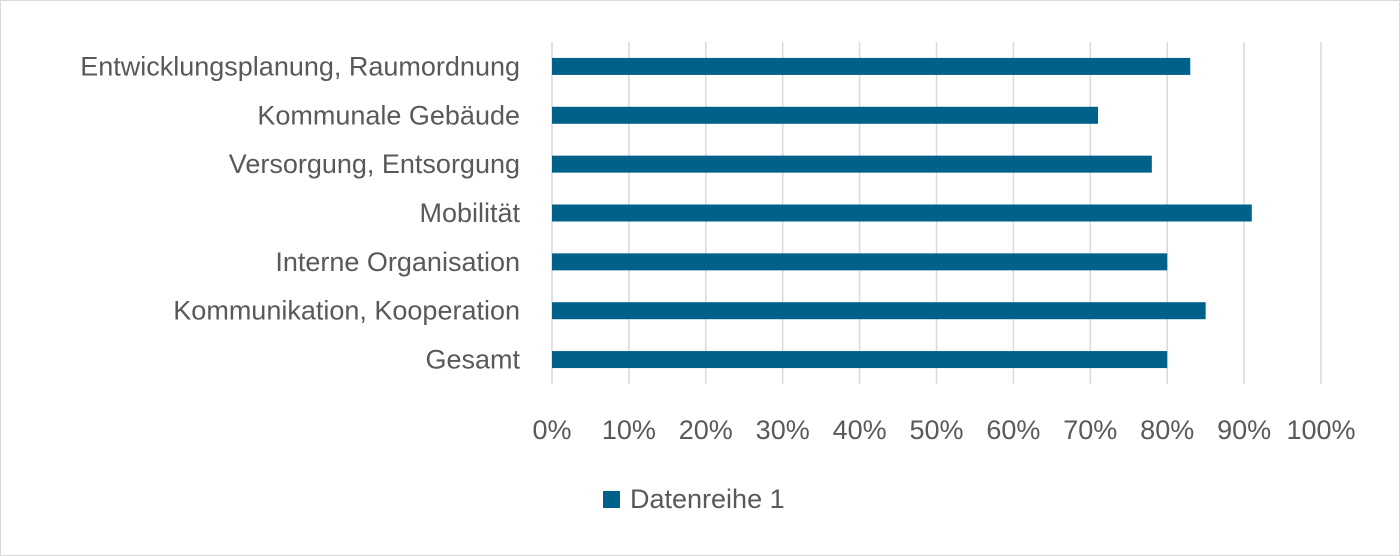 The height and width of the screenshot is (556, 1400). I want to click on x-tick-label: 80%, so click(1167, 430).